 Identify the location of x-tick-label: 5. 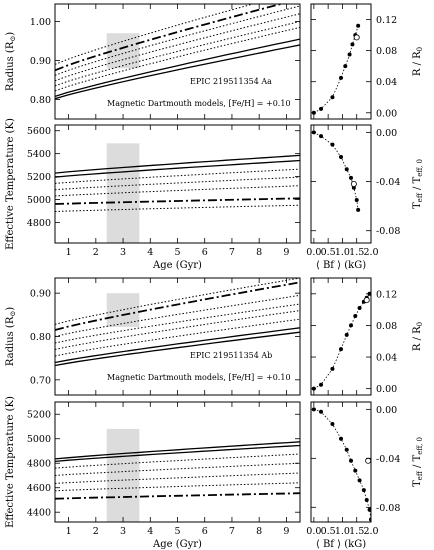
(177, 531).